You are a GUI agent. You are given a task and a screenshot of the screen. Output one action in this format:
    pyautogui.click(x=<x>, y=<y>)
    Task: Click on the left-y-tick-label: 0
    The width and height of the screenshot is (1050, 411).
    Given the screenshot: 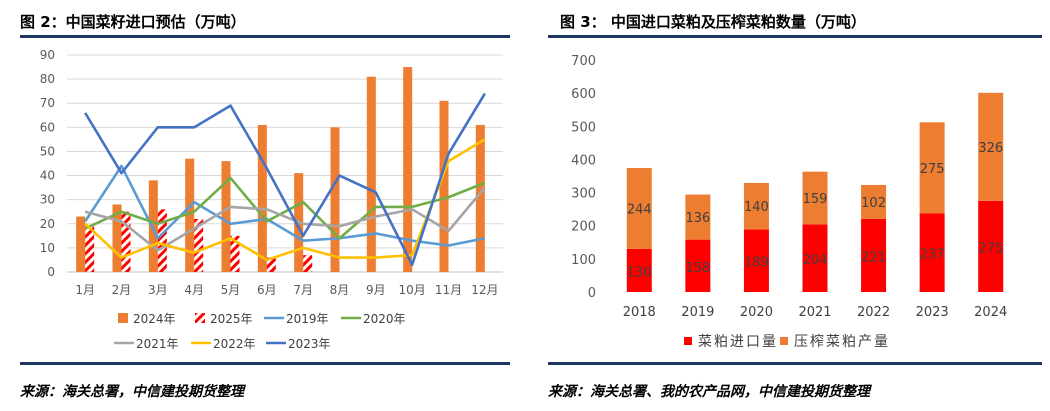 What is the action you would take?
    pyautogui.click(x=51, y=272)
    